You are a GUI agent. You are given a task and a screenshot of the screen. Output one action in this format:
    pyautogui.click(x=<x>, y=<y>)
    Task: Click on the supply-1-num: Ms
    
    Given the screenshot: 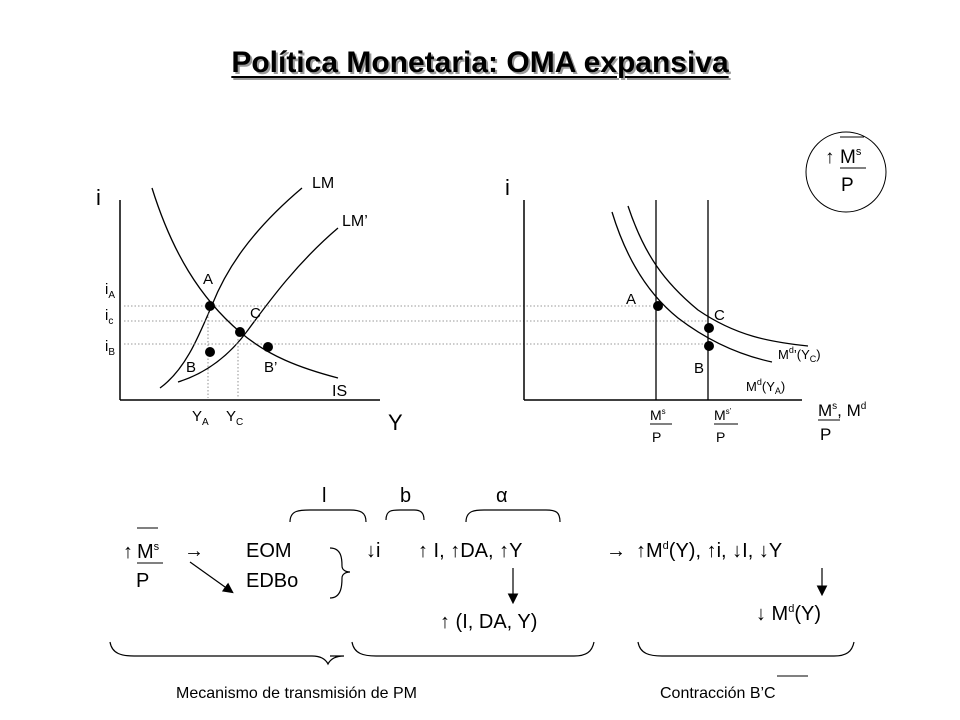 What is the action you would take?
    pyautogui.click(x=658, y=415)
    